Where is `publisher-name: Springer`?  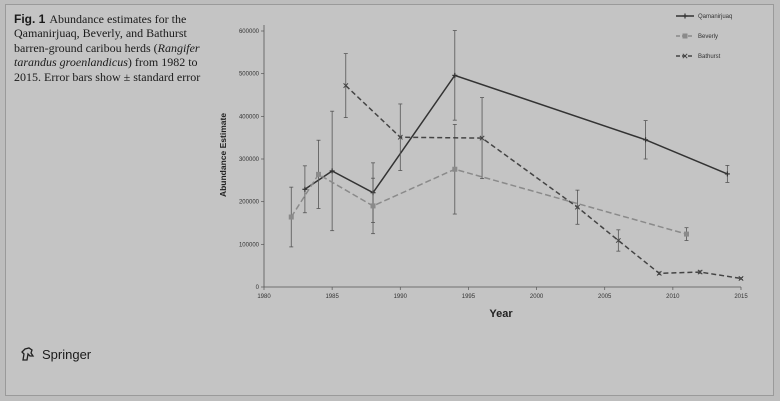
publisher-name: Springer is located at coordinates (67, 354).